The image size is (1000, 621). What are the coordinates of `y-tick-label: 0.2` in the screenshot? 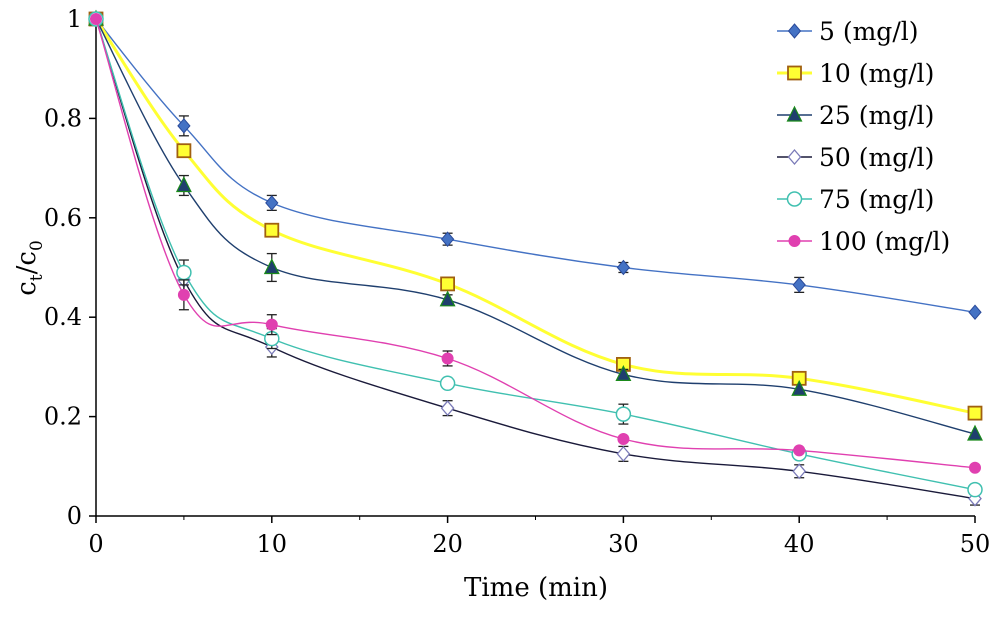 It's located at (63, 417).